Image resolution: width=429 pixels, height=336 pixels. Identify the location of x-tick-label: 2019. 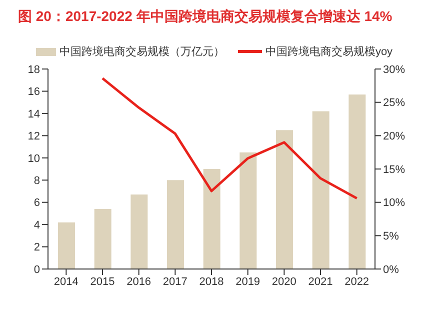
(248, 282).